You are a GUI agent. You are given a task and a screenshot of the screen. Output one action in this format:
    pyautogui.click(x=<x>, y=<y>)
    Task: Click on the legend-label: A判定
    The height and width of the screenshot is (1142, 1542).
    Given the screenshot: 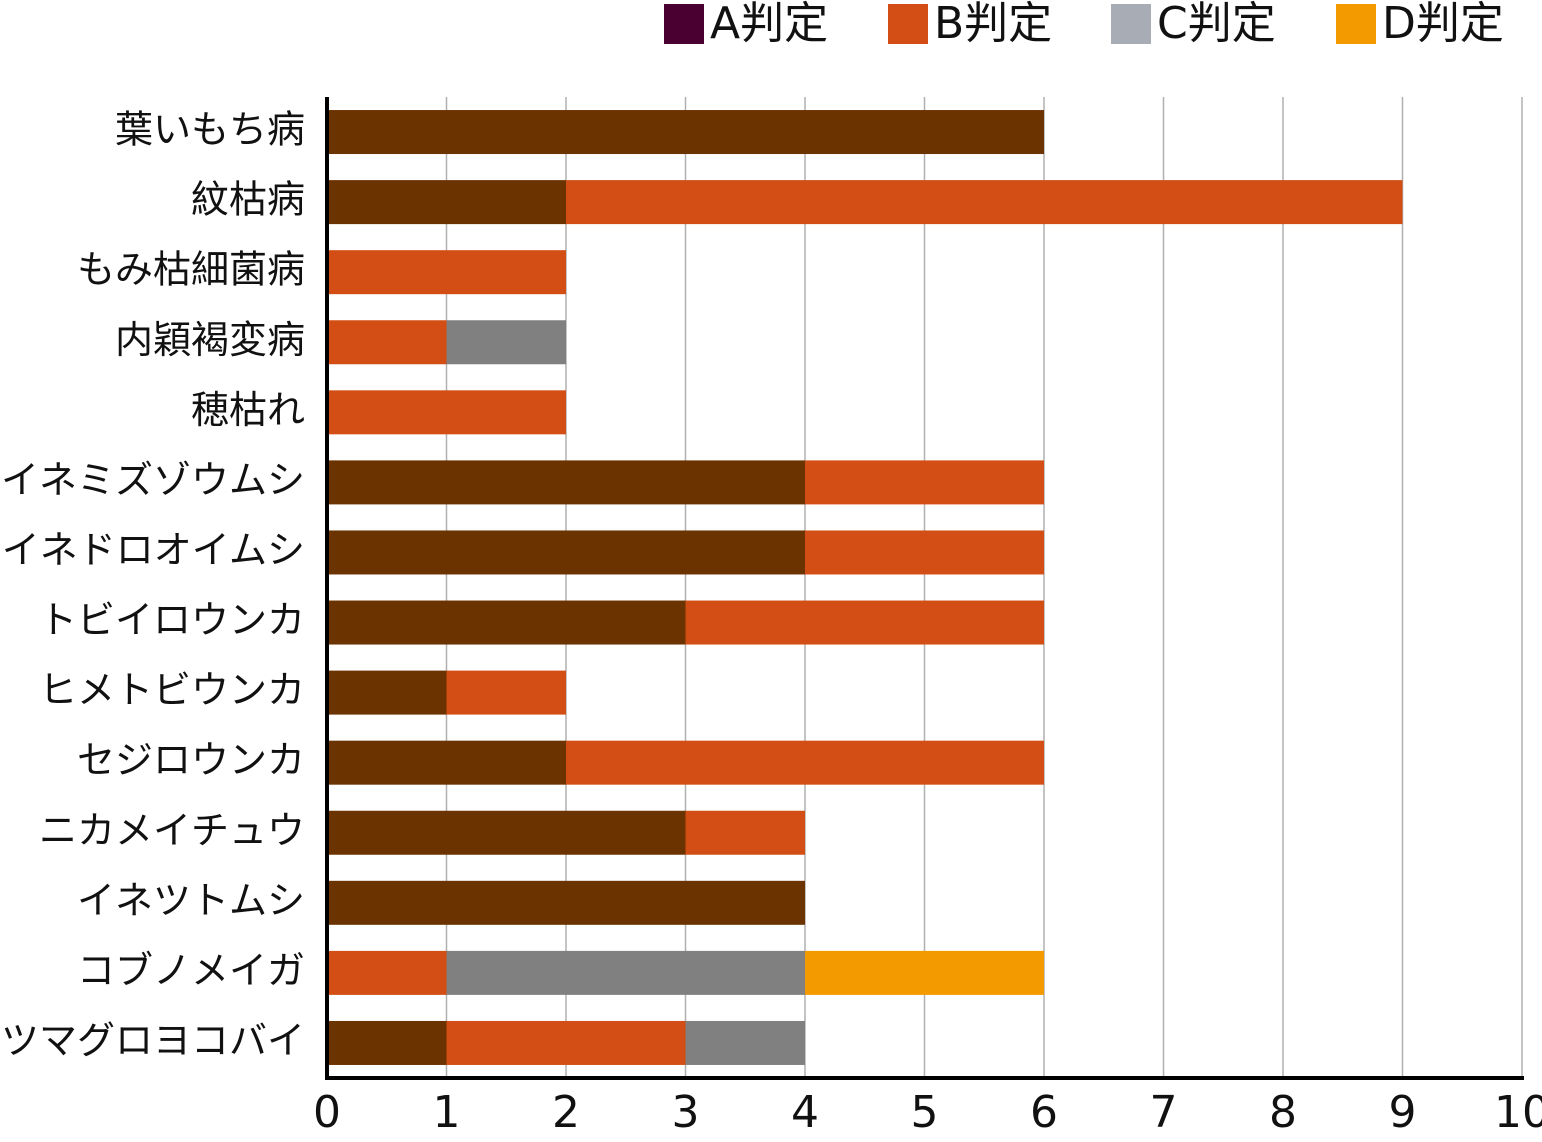 What is the action you would take?
    pyautogui.click(x=769, y=24)
    